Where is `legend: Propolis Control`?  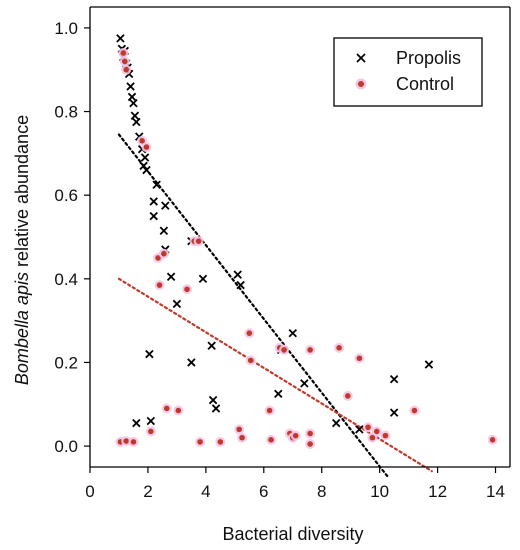 legend: Propolis Control is located at coordinates (408, 72).